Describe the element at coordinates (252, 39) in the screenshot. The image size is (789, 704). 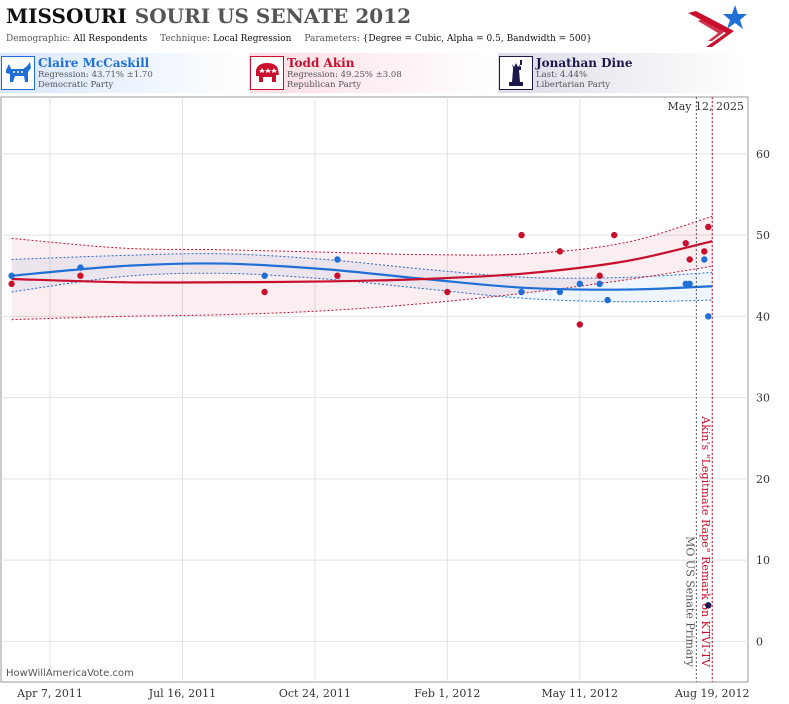
I see `technique-value: Local Regression` at that location.